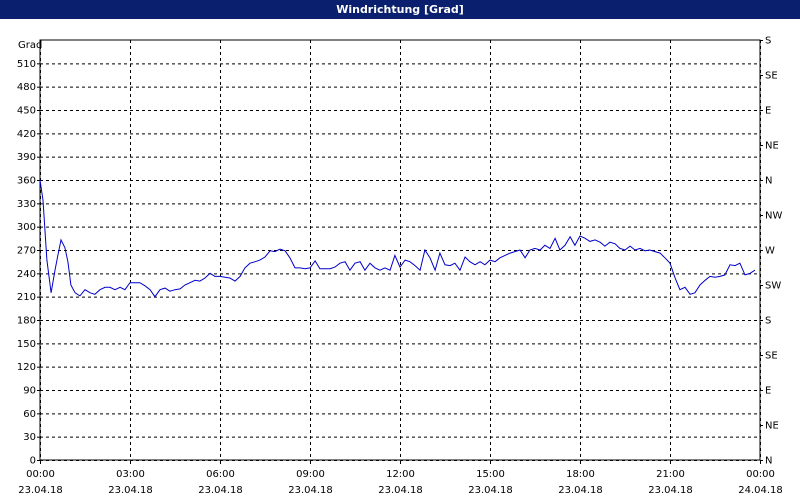 This screenshot has width=800, height=500. What do you see at coordinates (26, 157) in the screenshot?
I see `y-tick-label: 390` at bounding box center [26, 157].